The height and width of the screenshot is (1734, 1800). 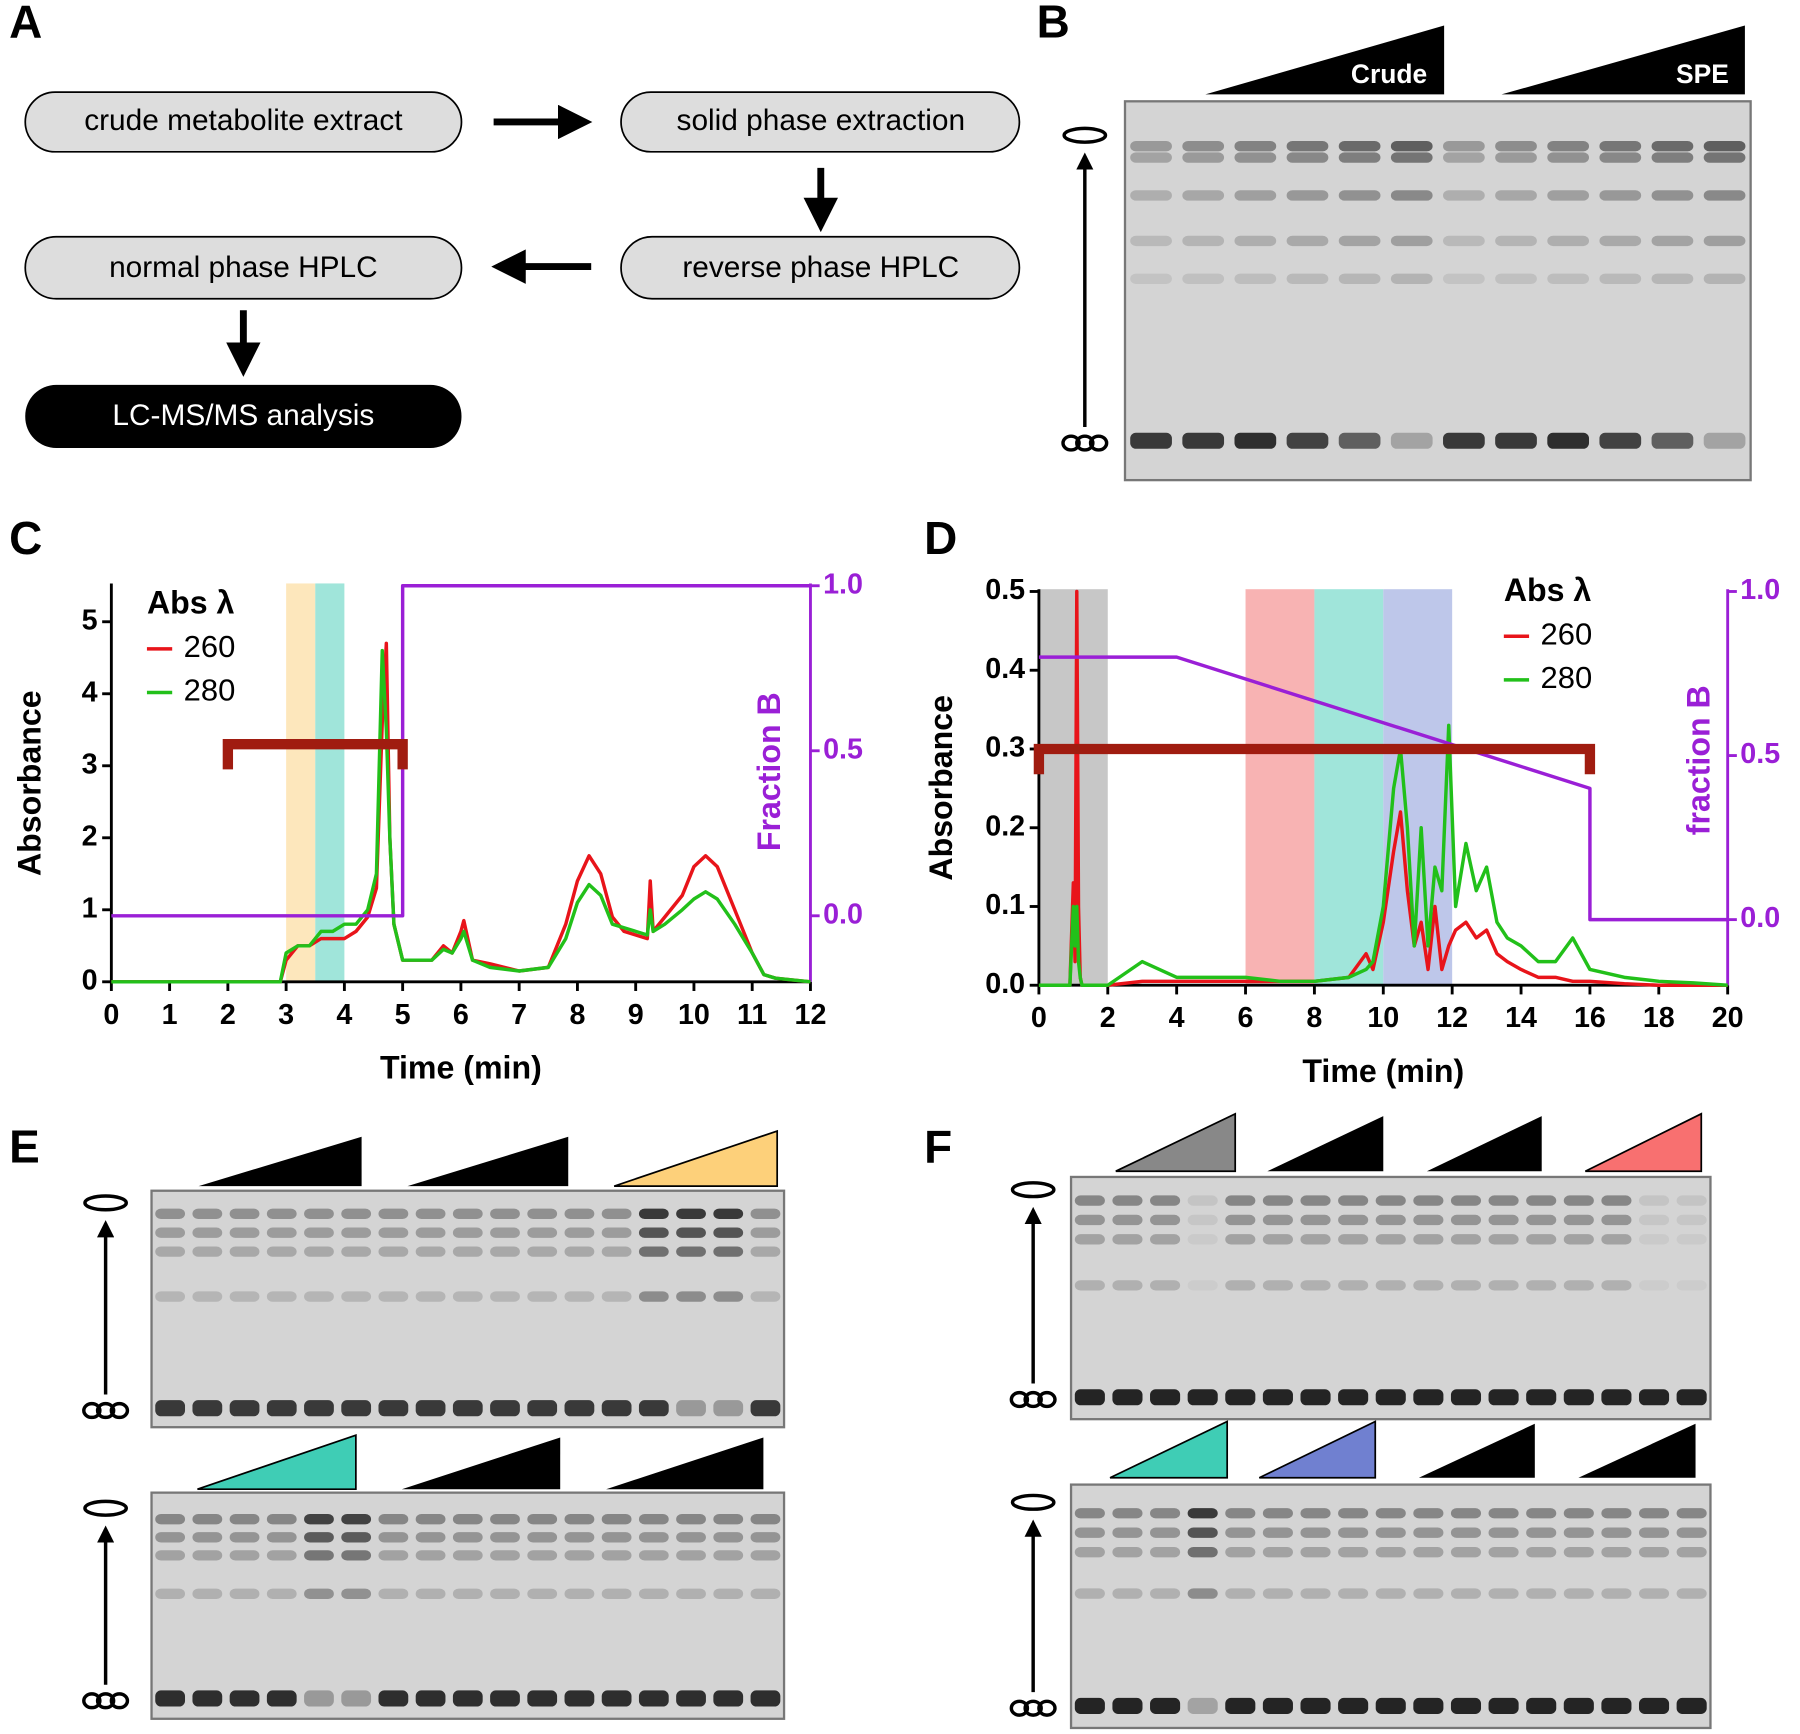 What do you see at coordinates (468, 1605) in the screenshot?
I see `gel` at bounding box center [468, 1605].